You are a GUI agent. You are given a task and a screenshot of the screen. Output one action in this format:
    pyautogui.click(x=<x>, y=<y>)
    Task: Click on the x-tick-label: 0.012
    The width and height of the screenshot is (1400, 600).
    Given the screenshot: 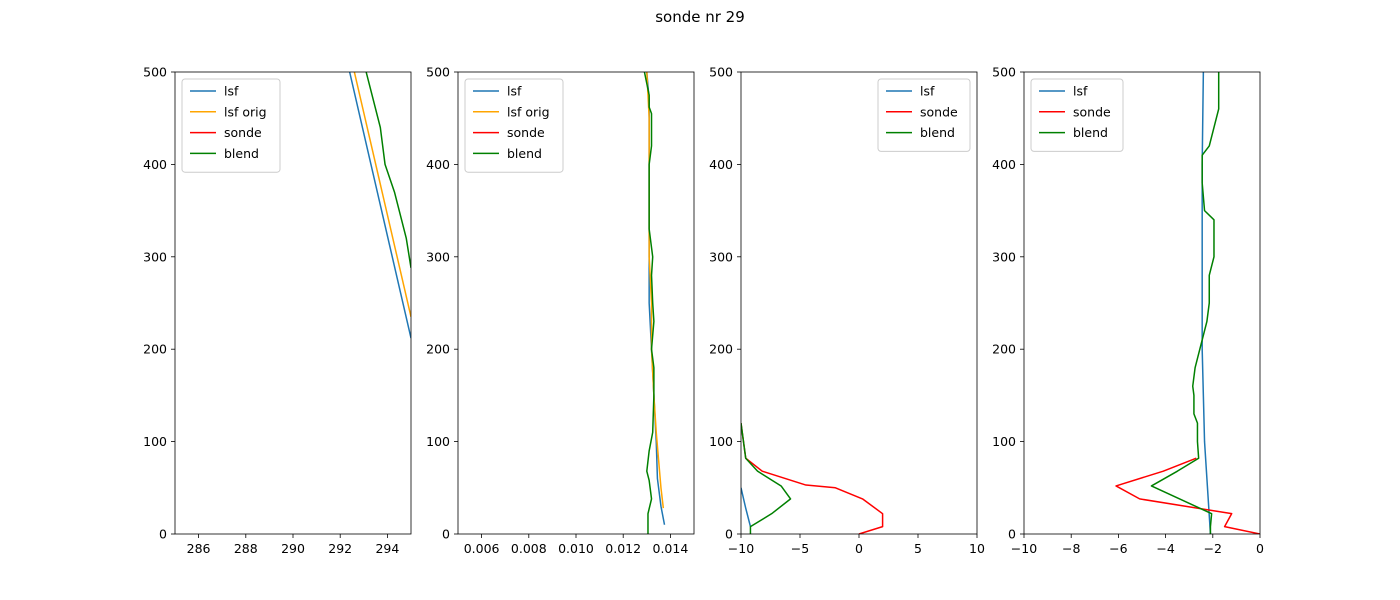 What is the action you would take?
    pyautogui.click(x=623, y=548)
    